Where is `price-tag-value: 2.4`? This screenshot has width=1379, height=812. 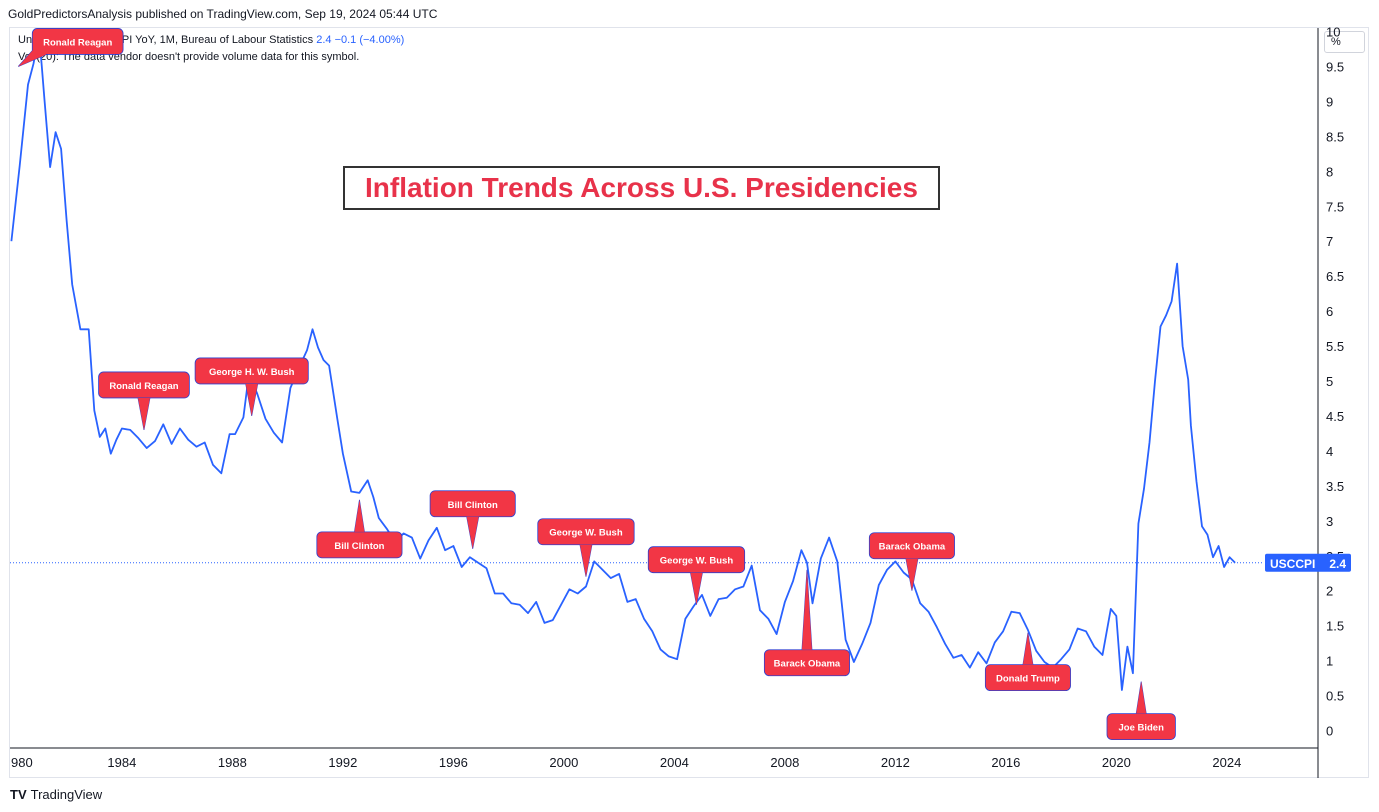
price-tag-value: 2.4 is located at coordinates (1337, 564).